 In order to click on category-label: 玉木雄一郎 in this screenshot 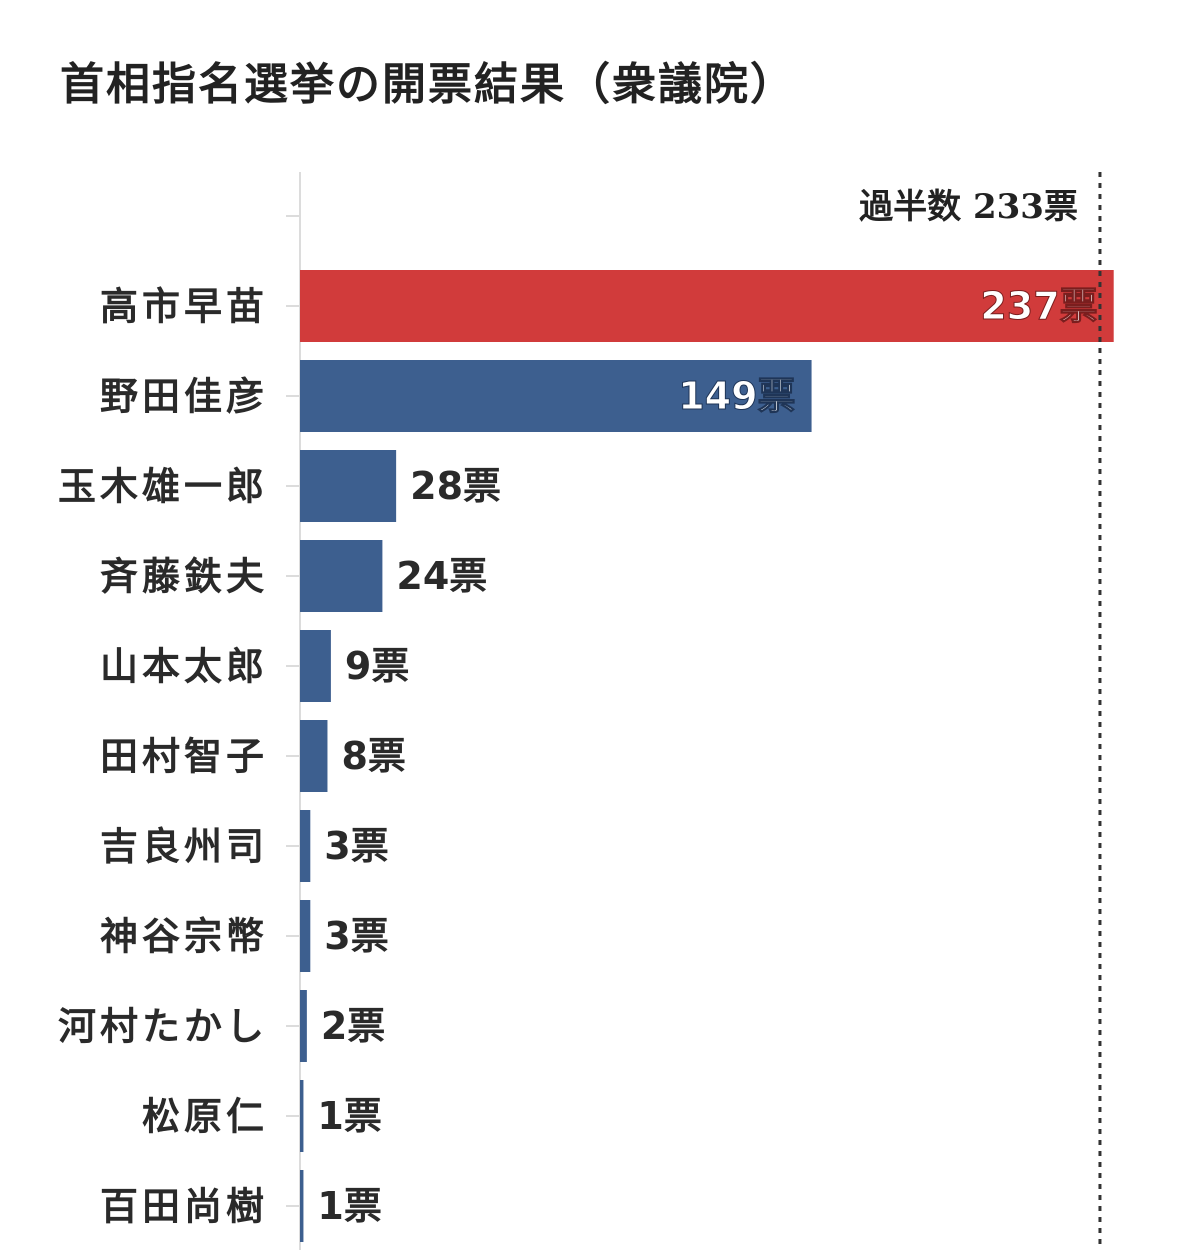, I will do `click(163, 486)`.